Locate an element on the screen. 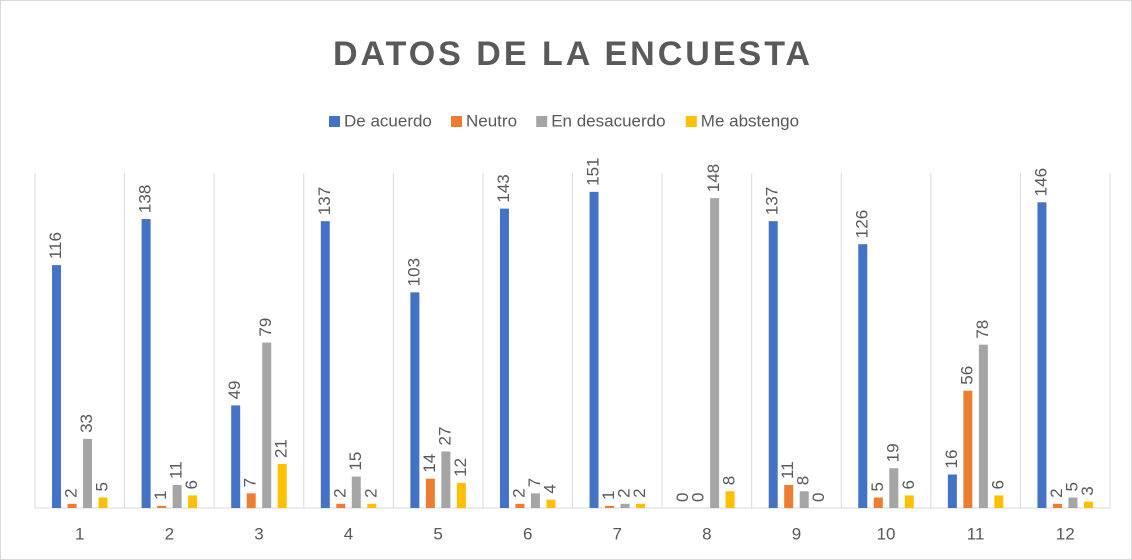 This screenshot has width=1132, height=560. legend-label: Me abstengo is located at coordinates (750, 120).